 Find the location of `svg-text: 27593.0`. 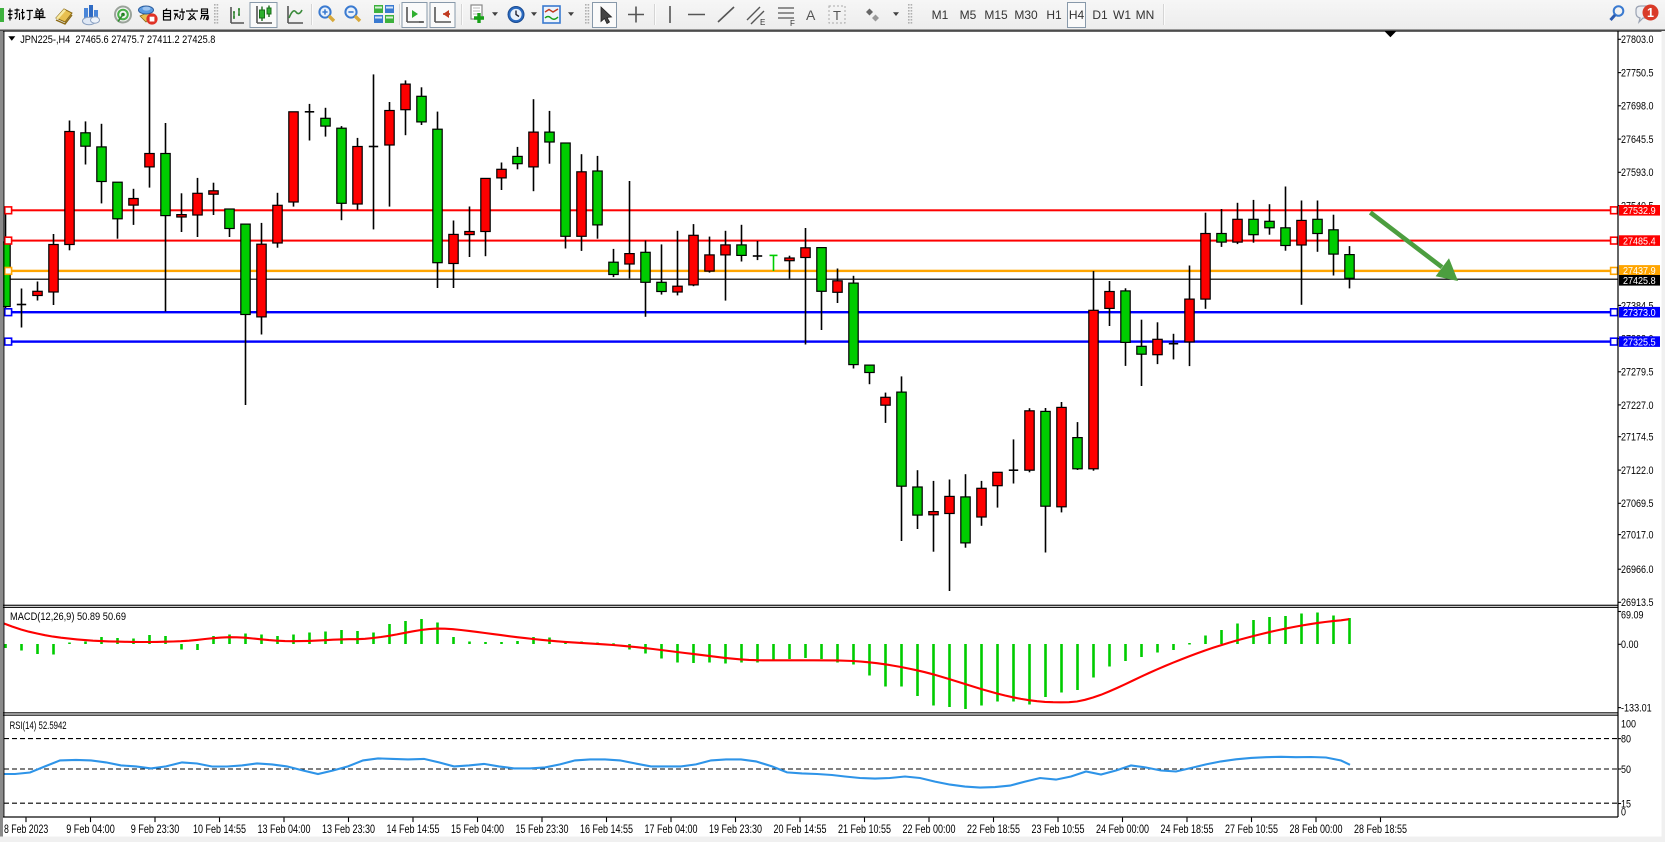

svg-text: 27593.0 is located at coordinates (1637, 173).